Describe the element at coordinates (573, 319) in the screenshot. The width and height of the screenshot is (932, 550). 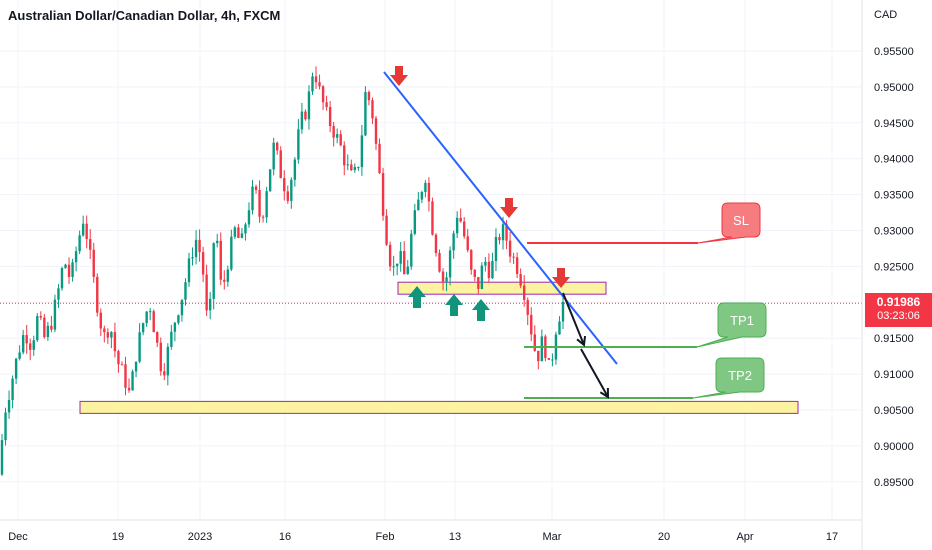
I see `projection-arrow` at that location.